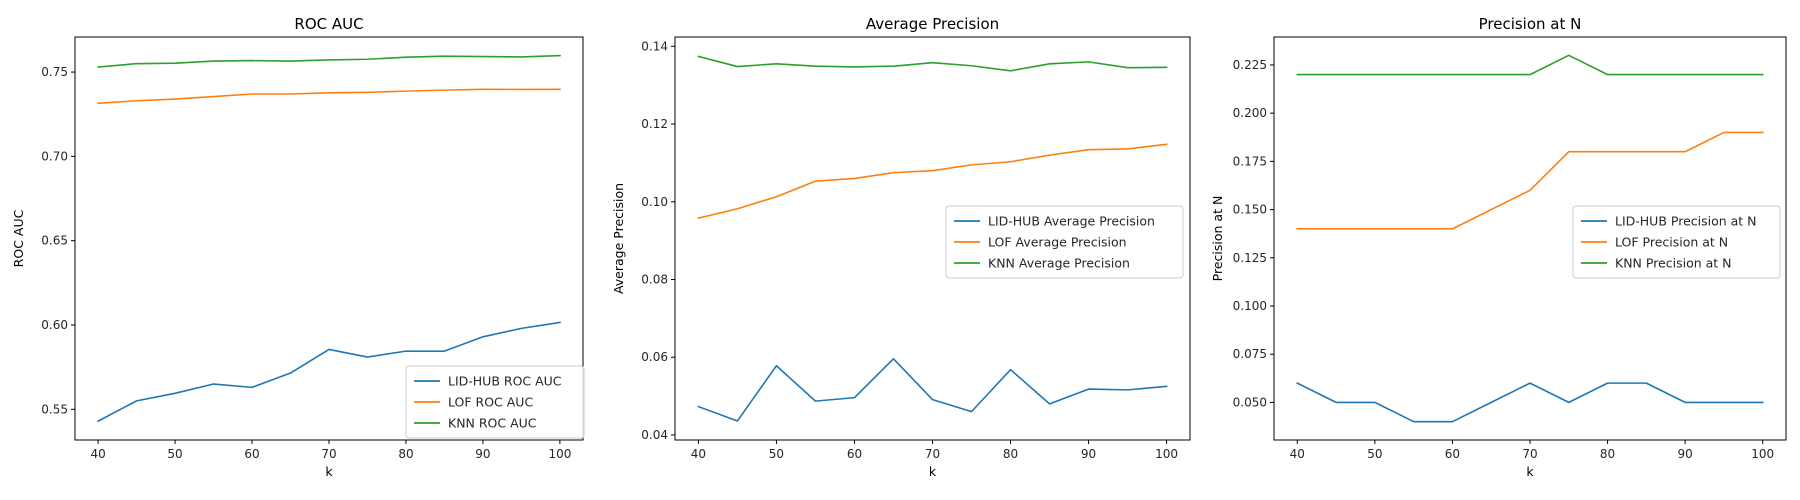 This screenshot has height=500, width=1800. What do you see at coordinates (1071, 221) in the screenshot?
I see `legend-label: LID-HUB Average Precision` at bounding box center [1071, 221].